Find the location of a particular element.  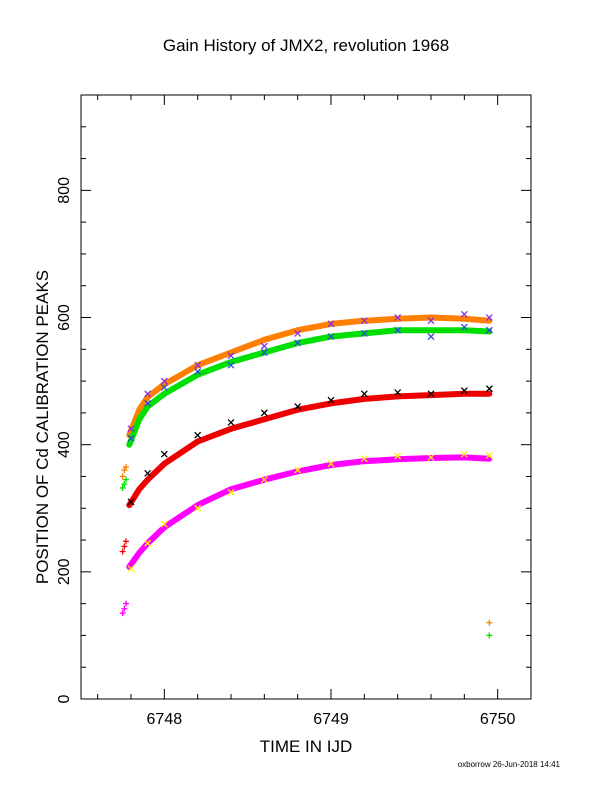

x-tick-label: 6748 is located at coordinates (165, 719).